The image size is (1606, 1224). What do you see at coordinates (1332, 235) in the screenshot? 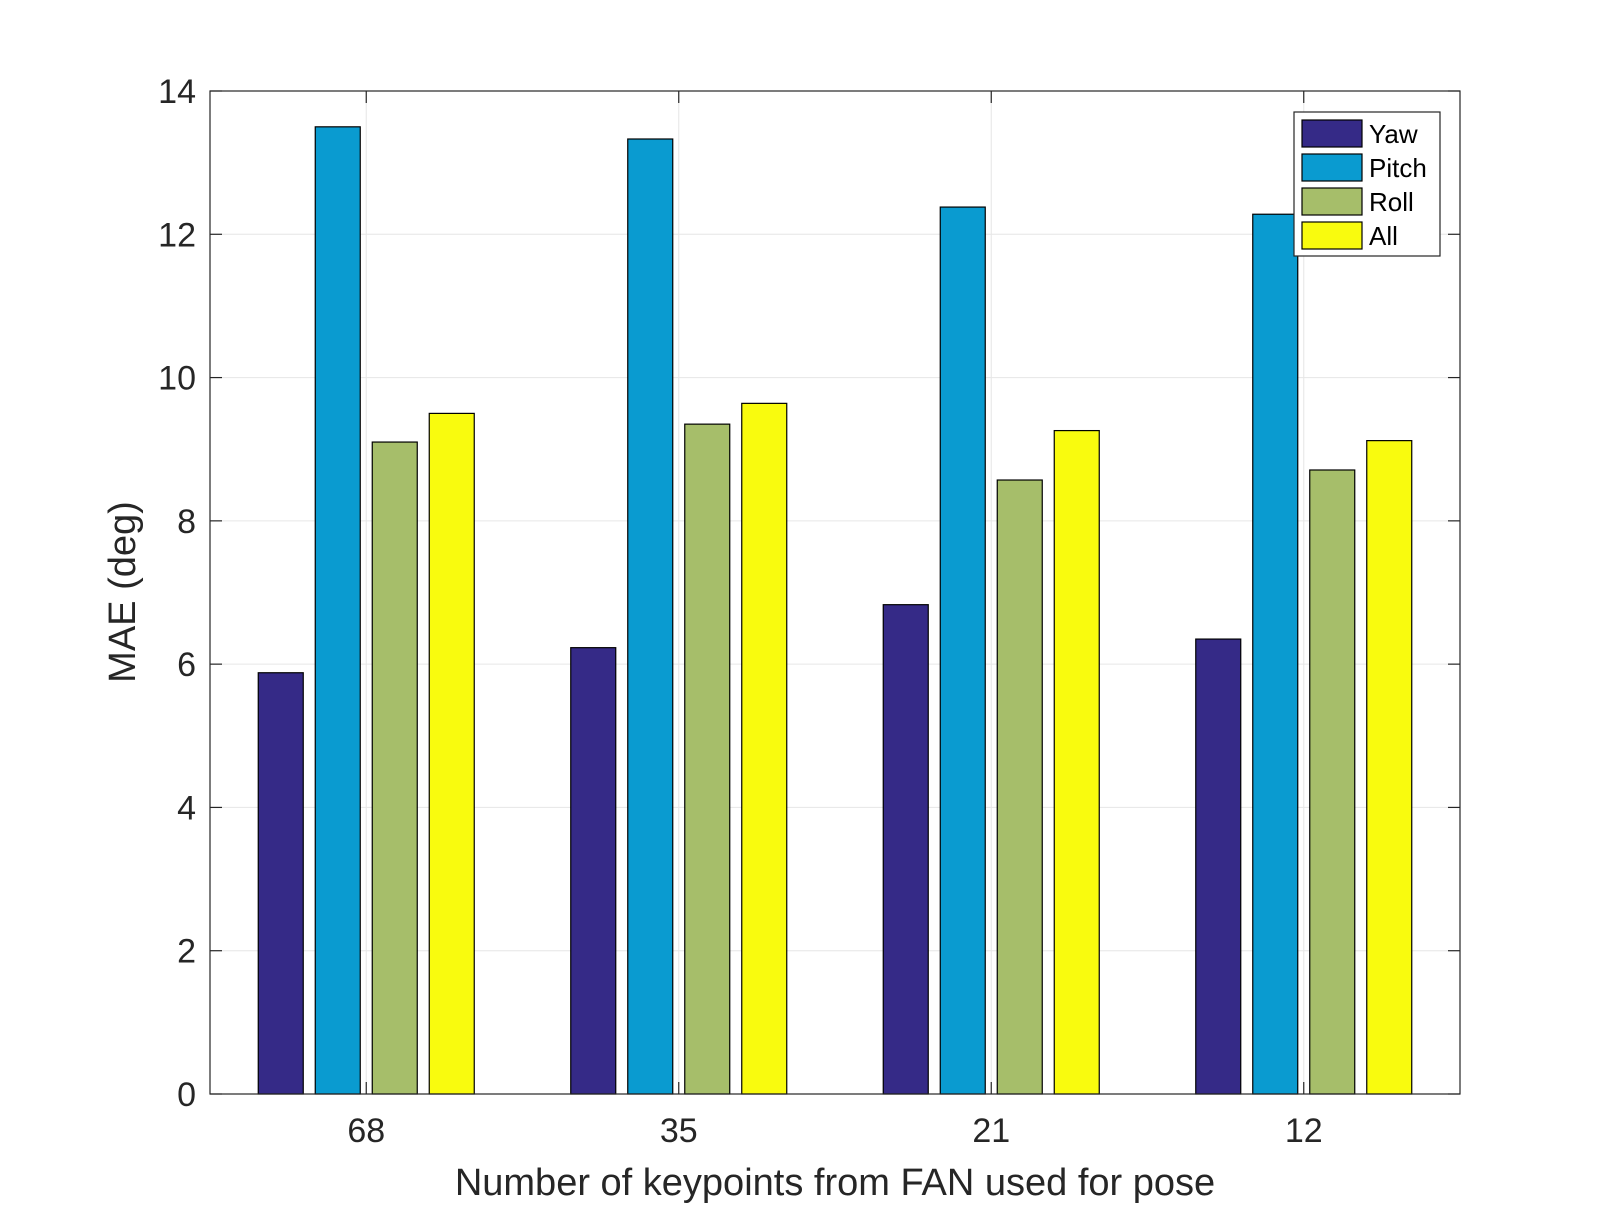
I see `legend-swatch-all` at bounding box center [1332, 235].